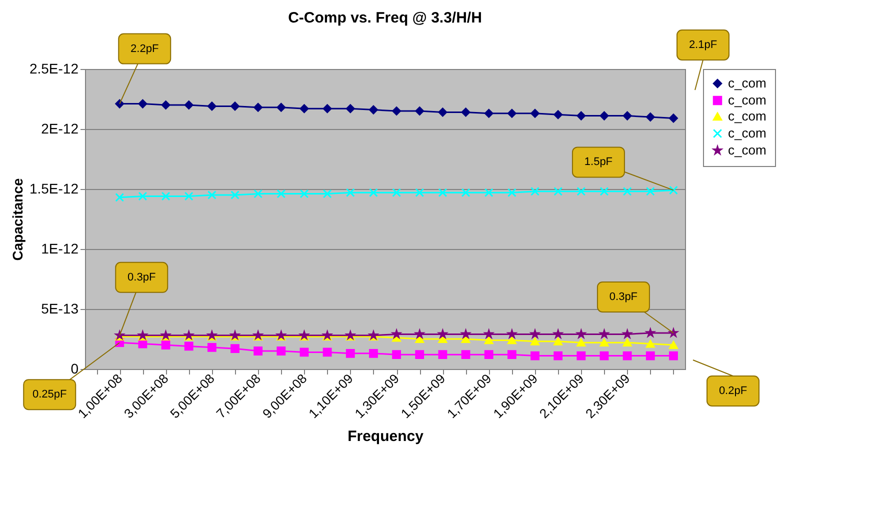  Describe the element at coordinates (60, 248) in the screenshot. I see `y-tick-label: 1E-12` at that location.